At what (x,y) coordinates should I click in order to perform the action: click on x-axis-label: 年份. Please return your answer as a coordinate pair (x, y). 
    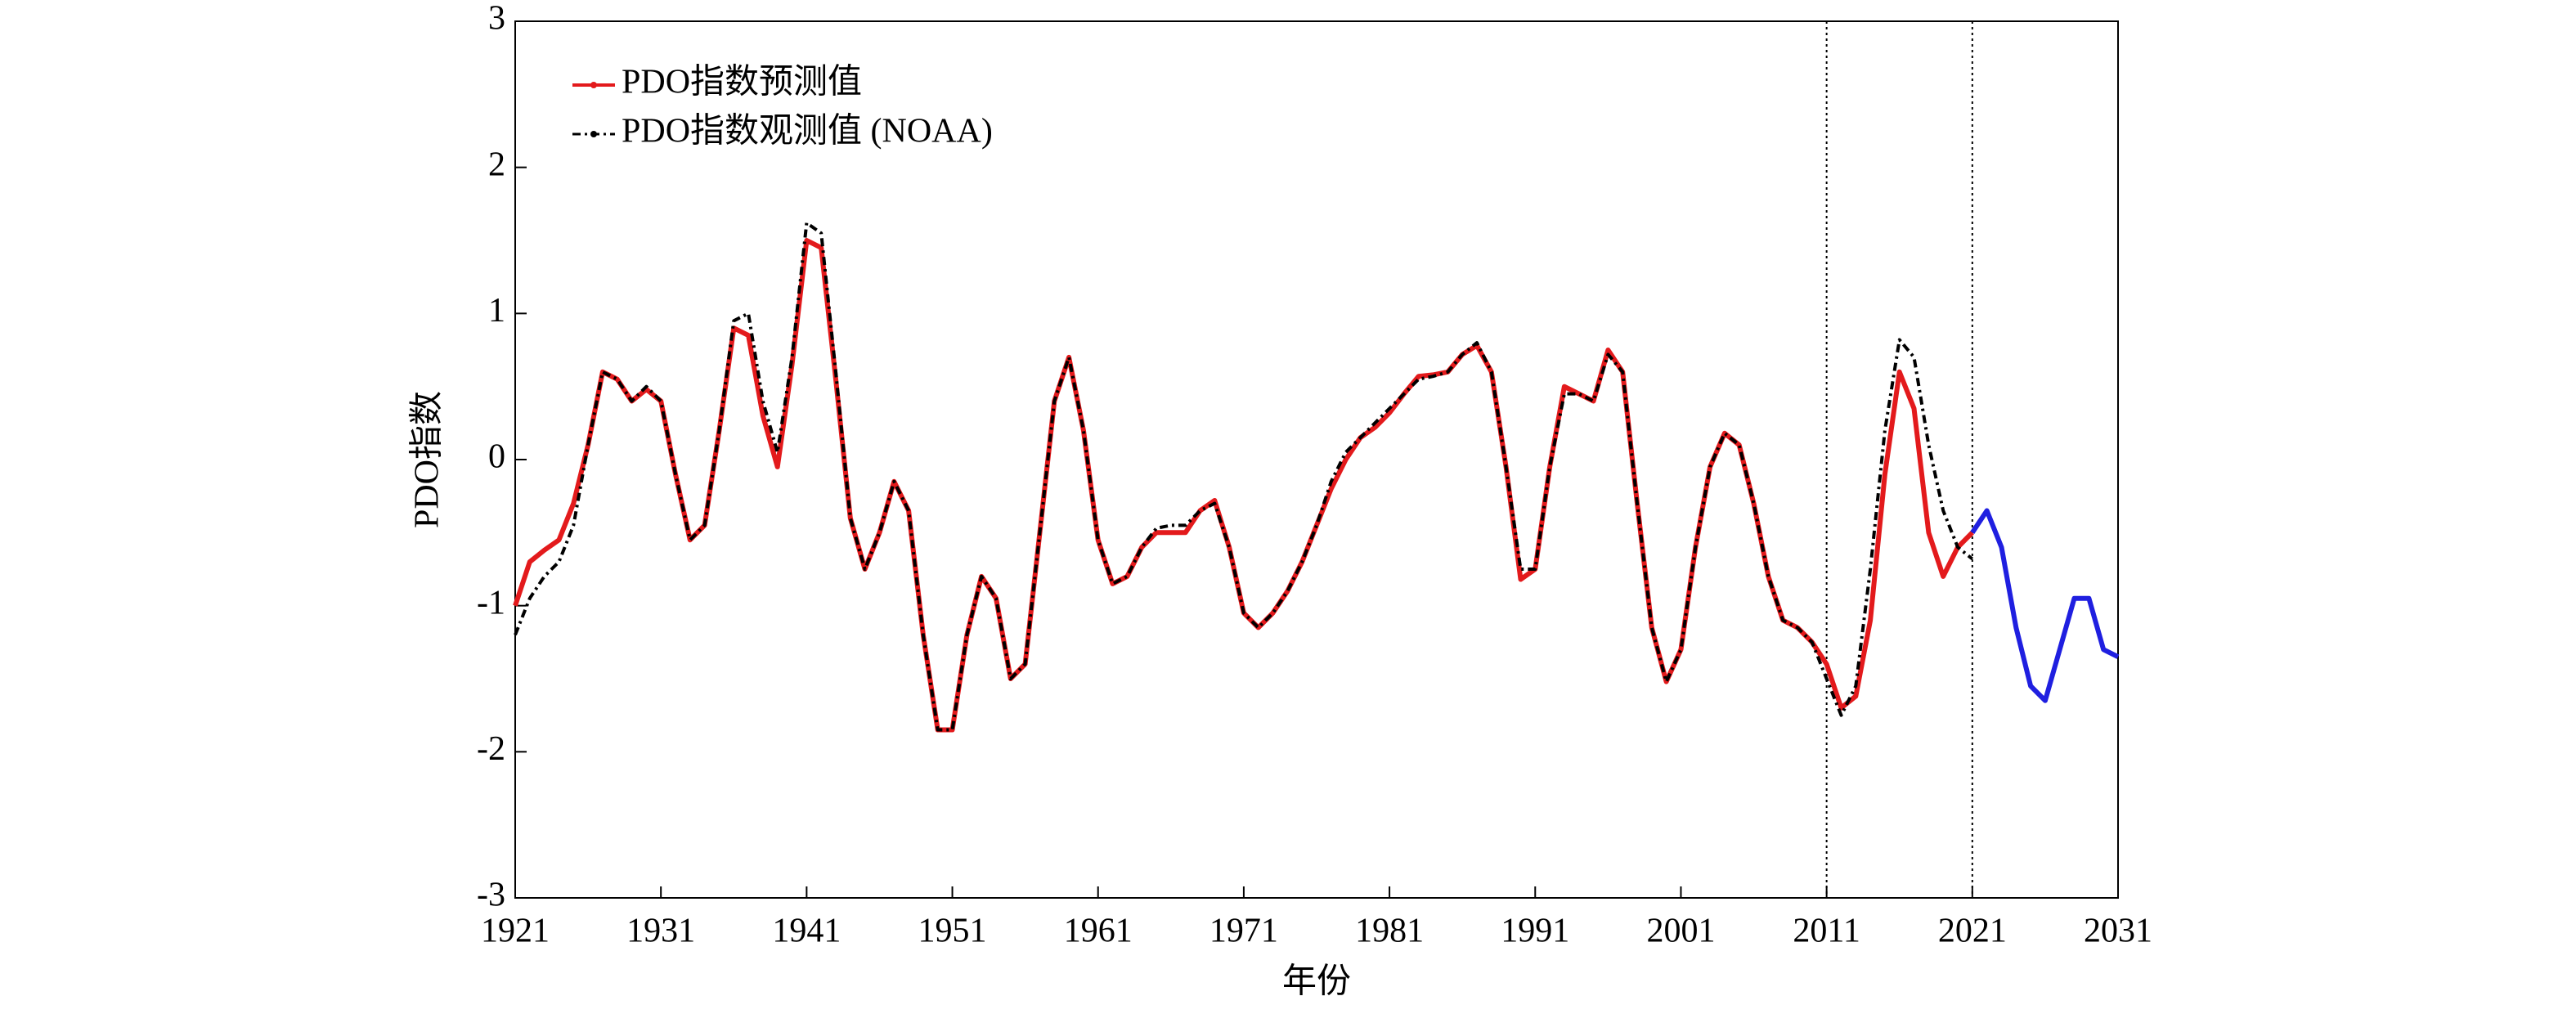
    Looking at the image, I should click on (1316, 982).